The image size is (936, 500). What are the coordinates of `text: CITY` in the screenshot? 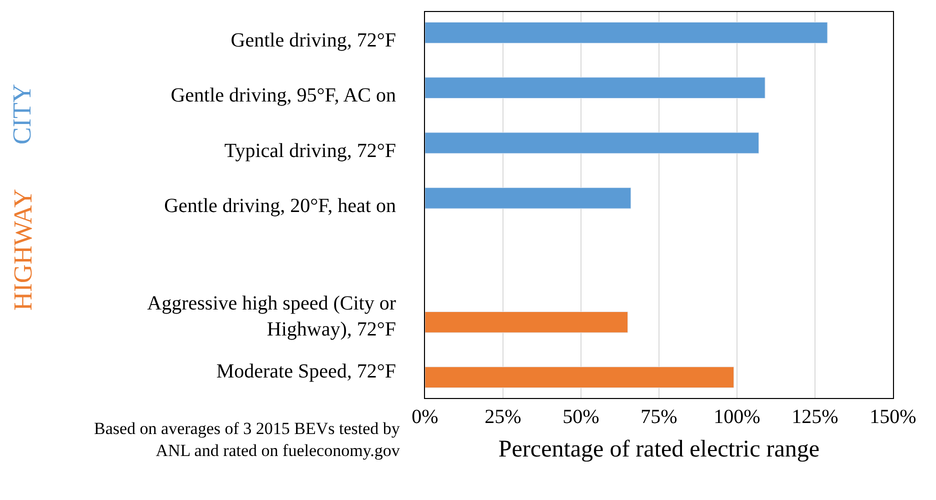 It's located at (22, 114).